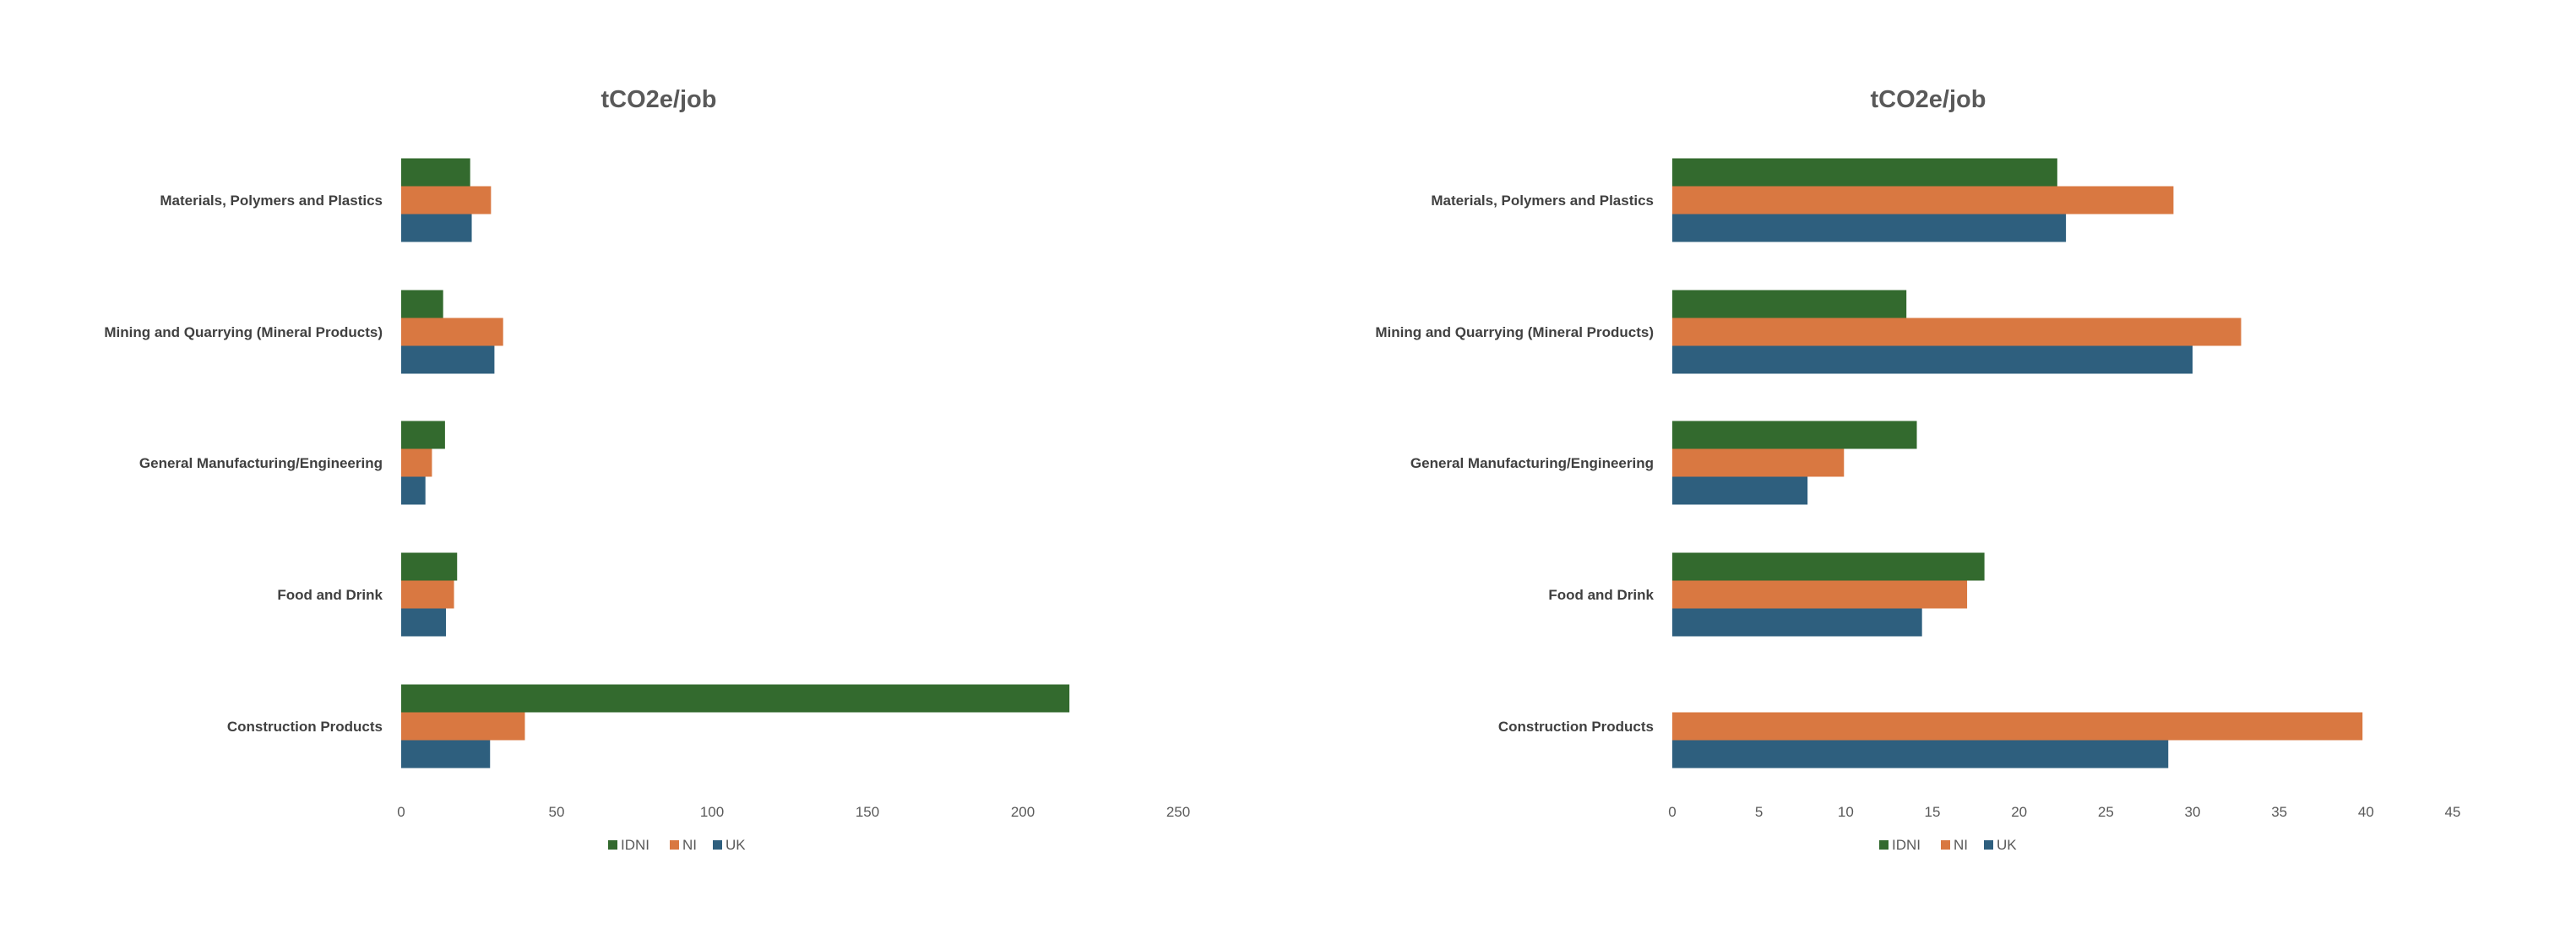 The height and width of the screenshot is (934, 2576). Describe the element at coordinates (867, 812) in the screenshot. I see `x-tick-label: 150` at that location.